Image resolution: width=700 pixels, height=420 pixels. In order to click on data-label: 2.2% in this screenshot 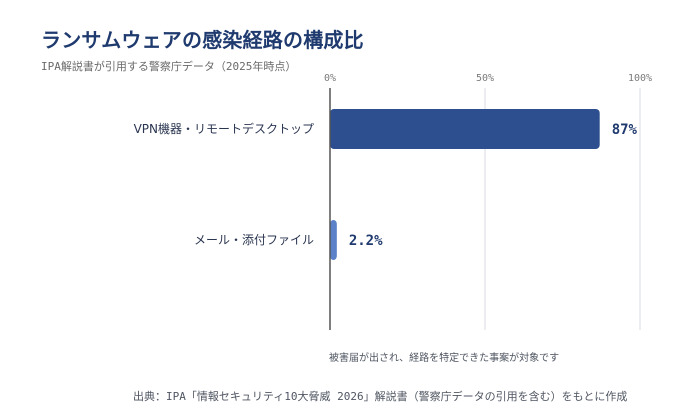, I will do `click(366, 241)`.